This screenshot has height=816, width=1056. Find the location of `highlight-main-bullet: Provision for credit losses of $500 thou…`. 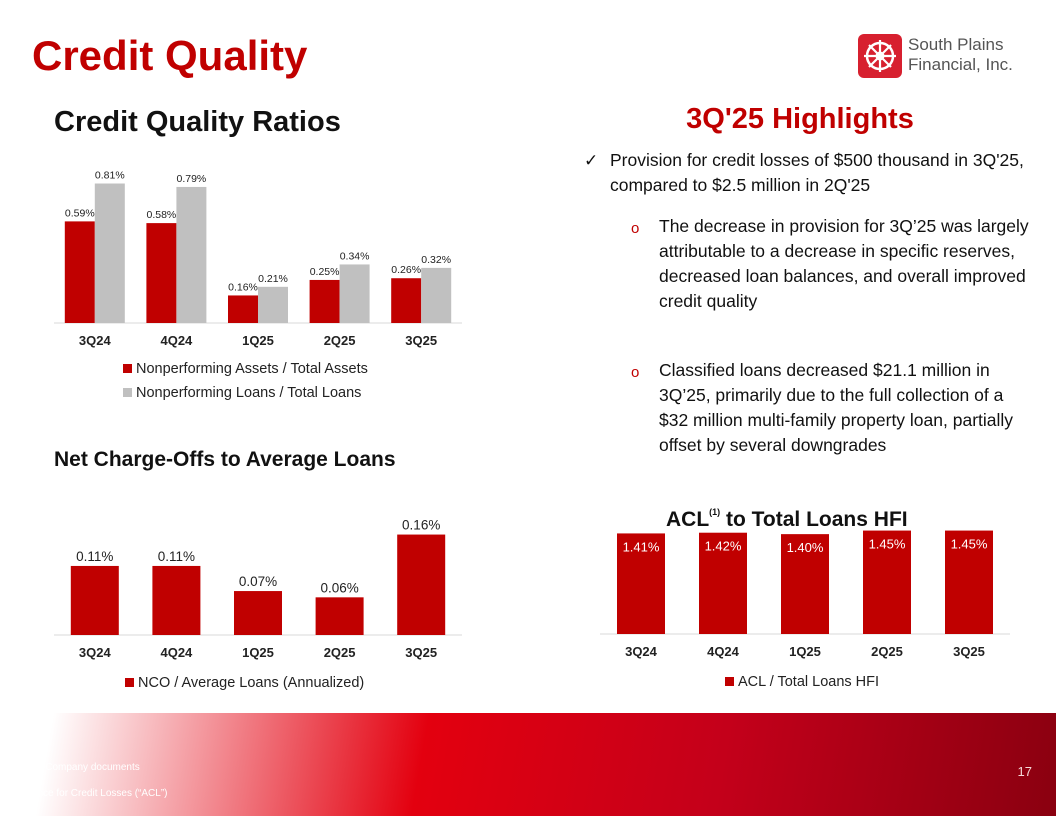

highlight-main-bullet: Provision for credit losses of $500 thou… is located at coordinates (817, 172).